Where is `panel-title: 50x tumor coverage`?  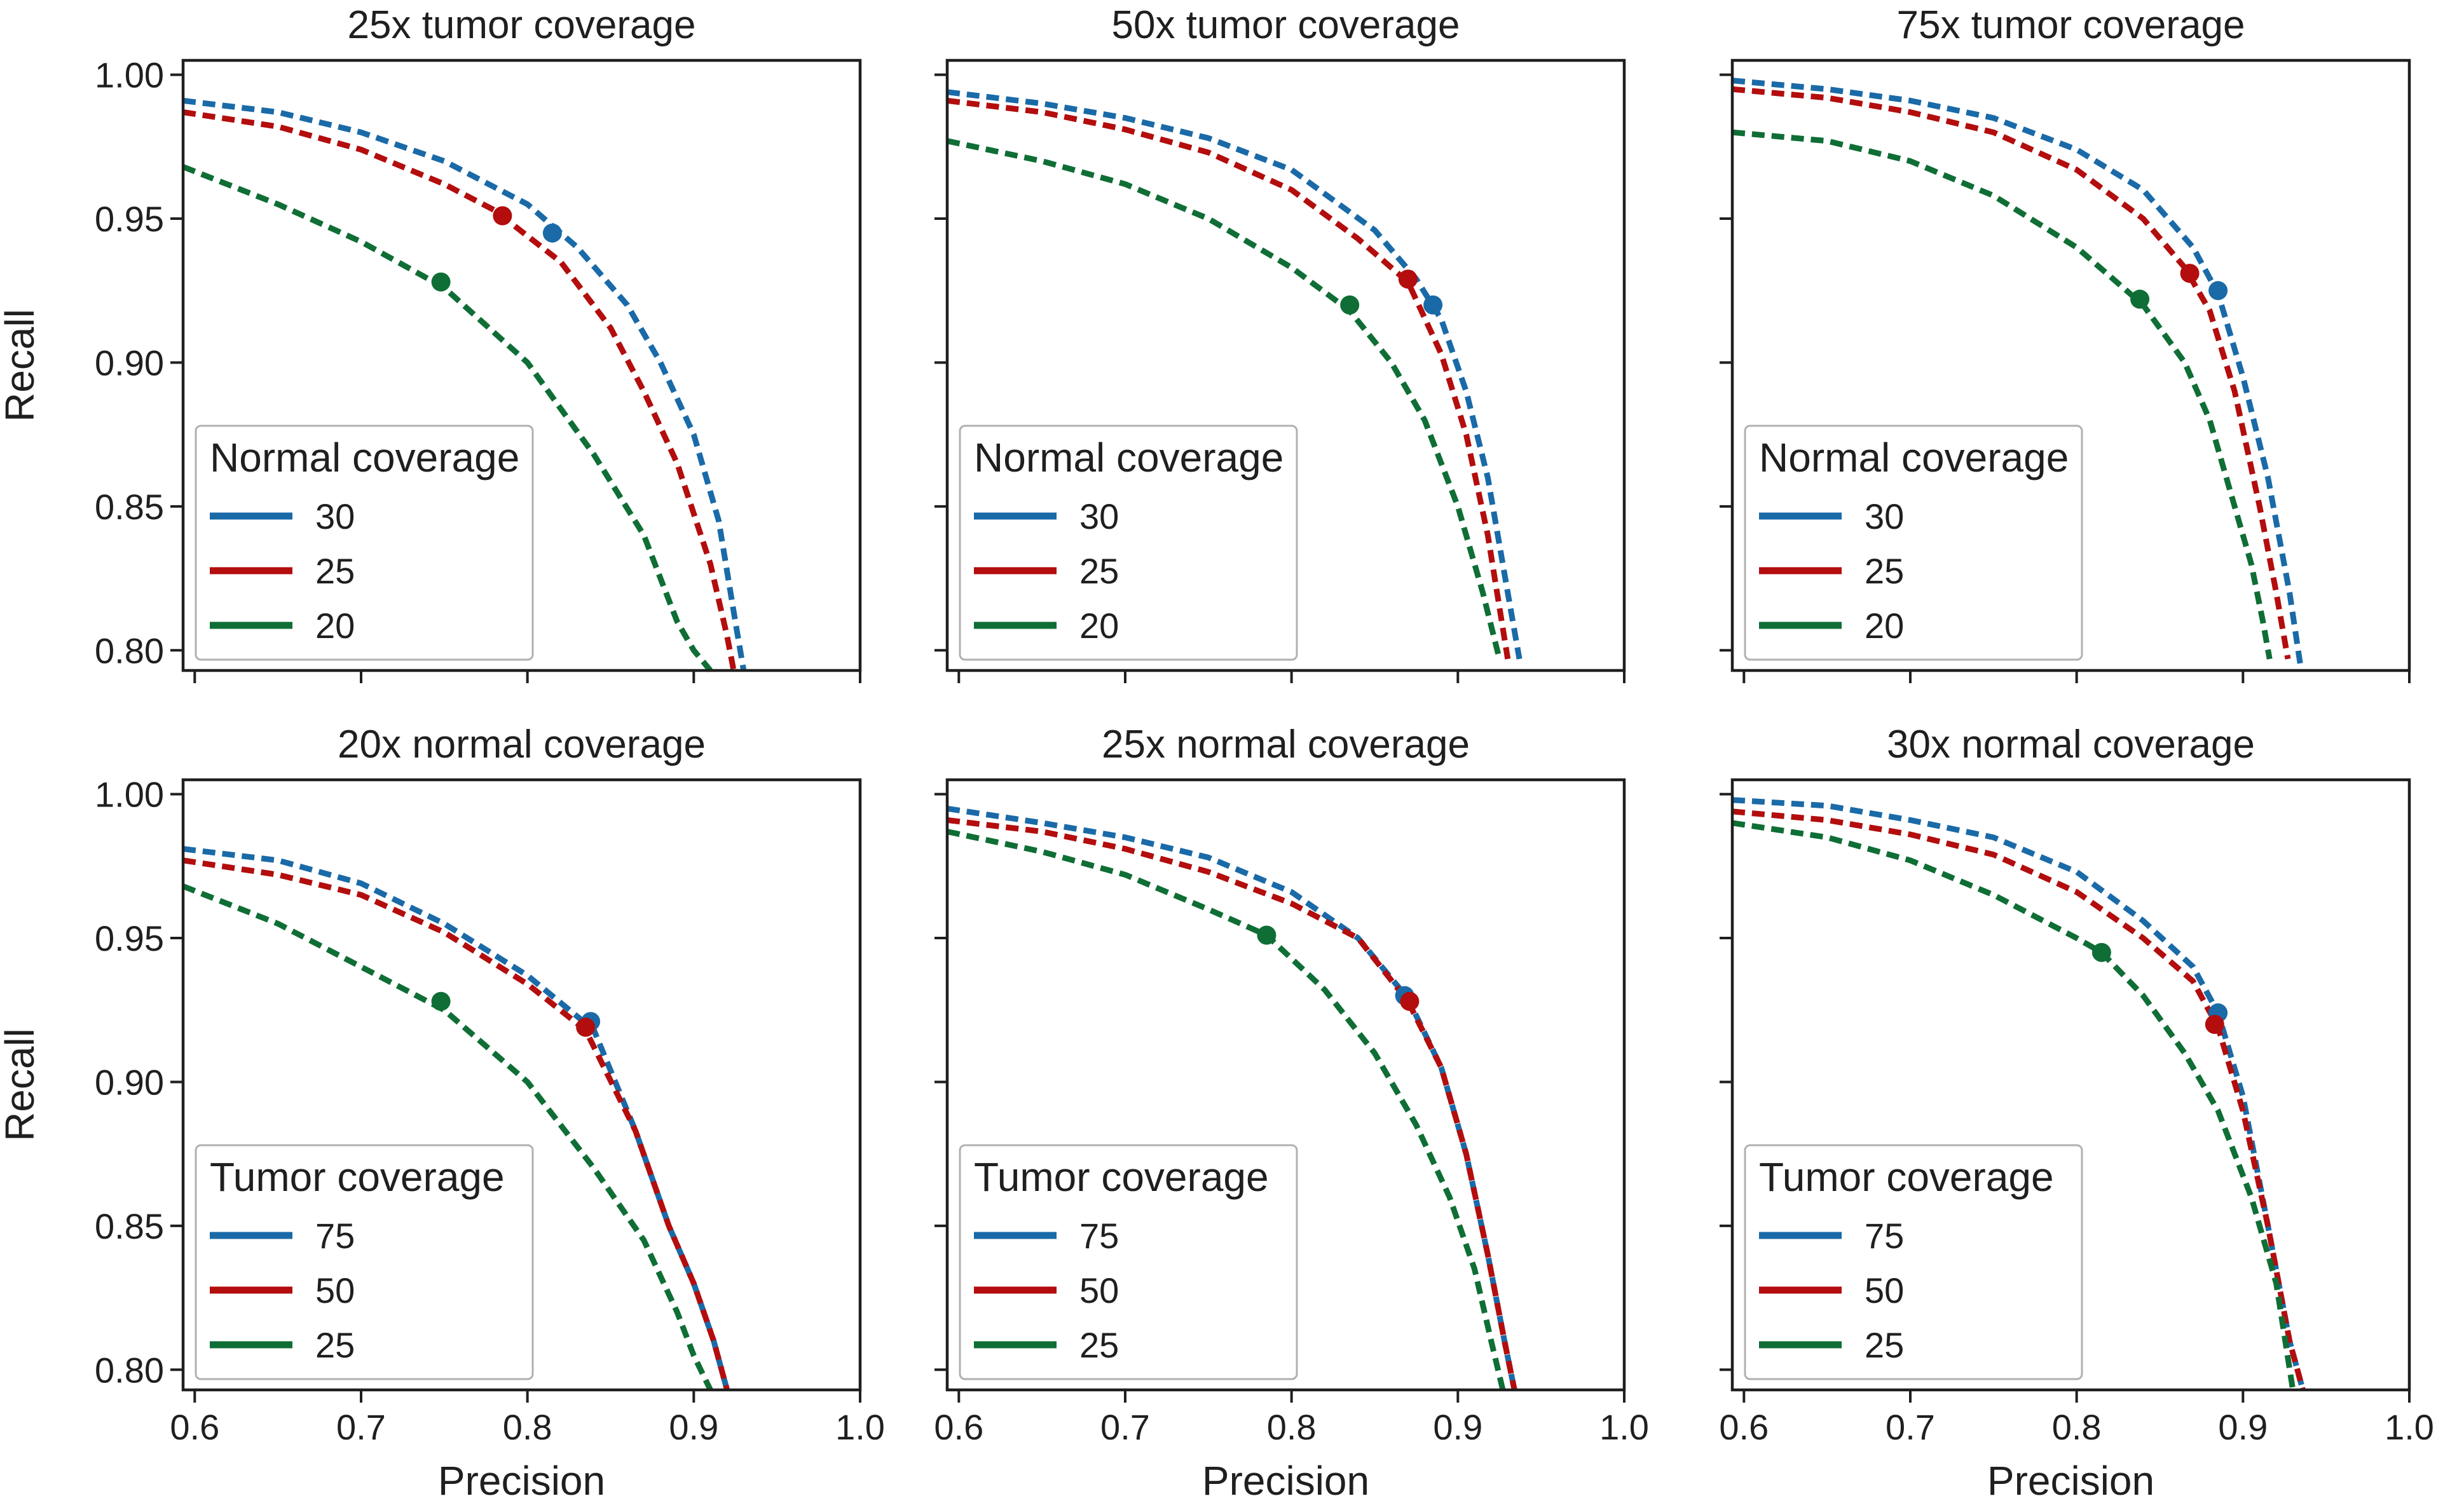 panel-title: 50x tumor coverage is located at coordinates (1286, 25).